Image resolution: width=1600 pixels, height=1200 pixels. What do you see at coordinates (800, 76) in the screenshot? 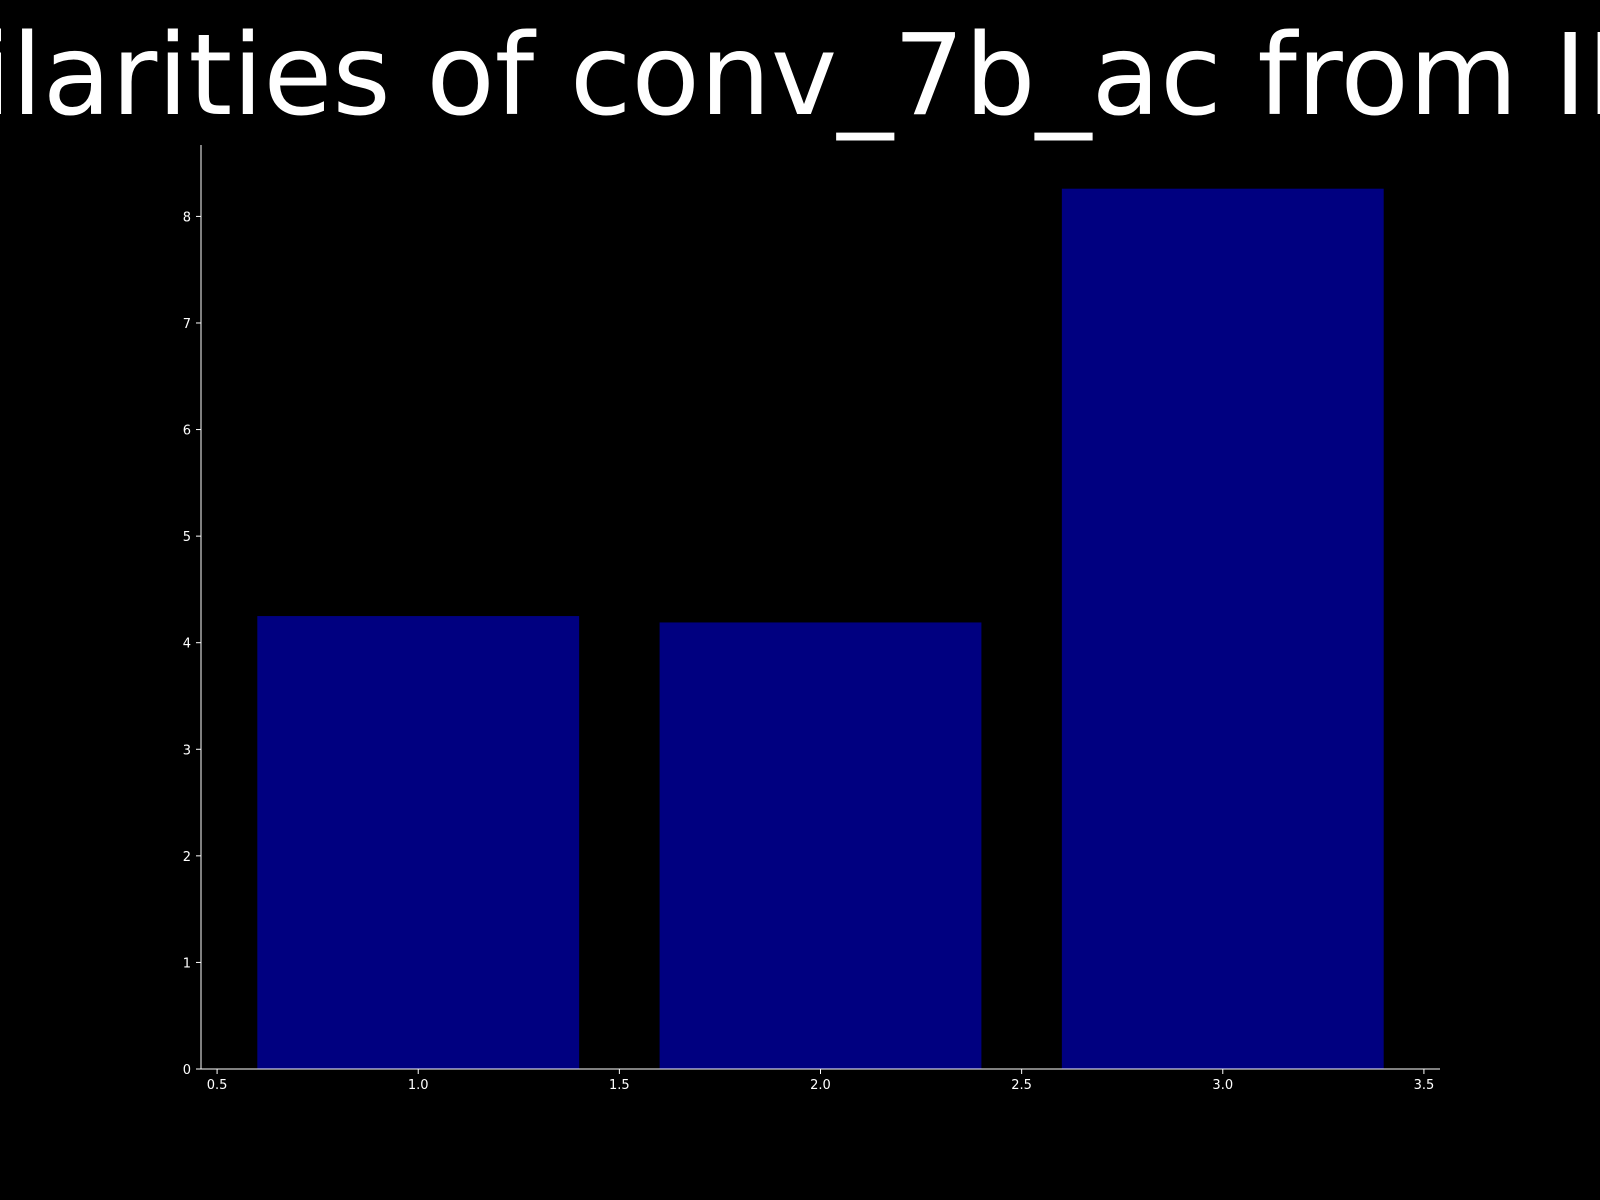
I see `chart-title: ilarities of conv_7b_ac from II` at bounding box center [800, 76].